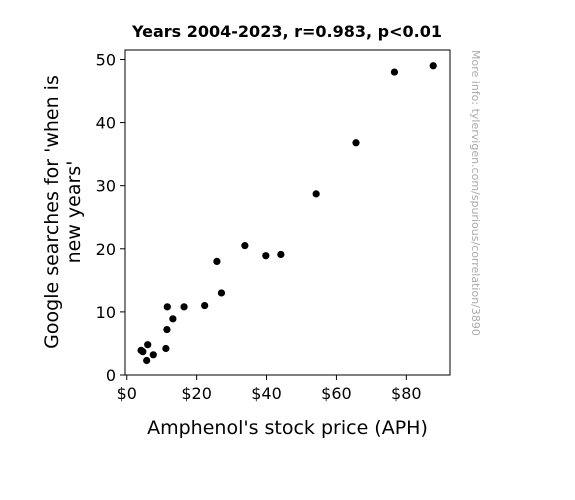 The image size is (575, 500). Describe the element at coordinates (106, 123) in the screenshot. I see `y-tick-label: 40` at that location.